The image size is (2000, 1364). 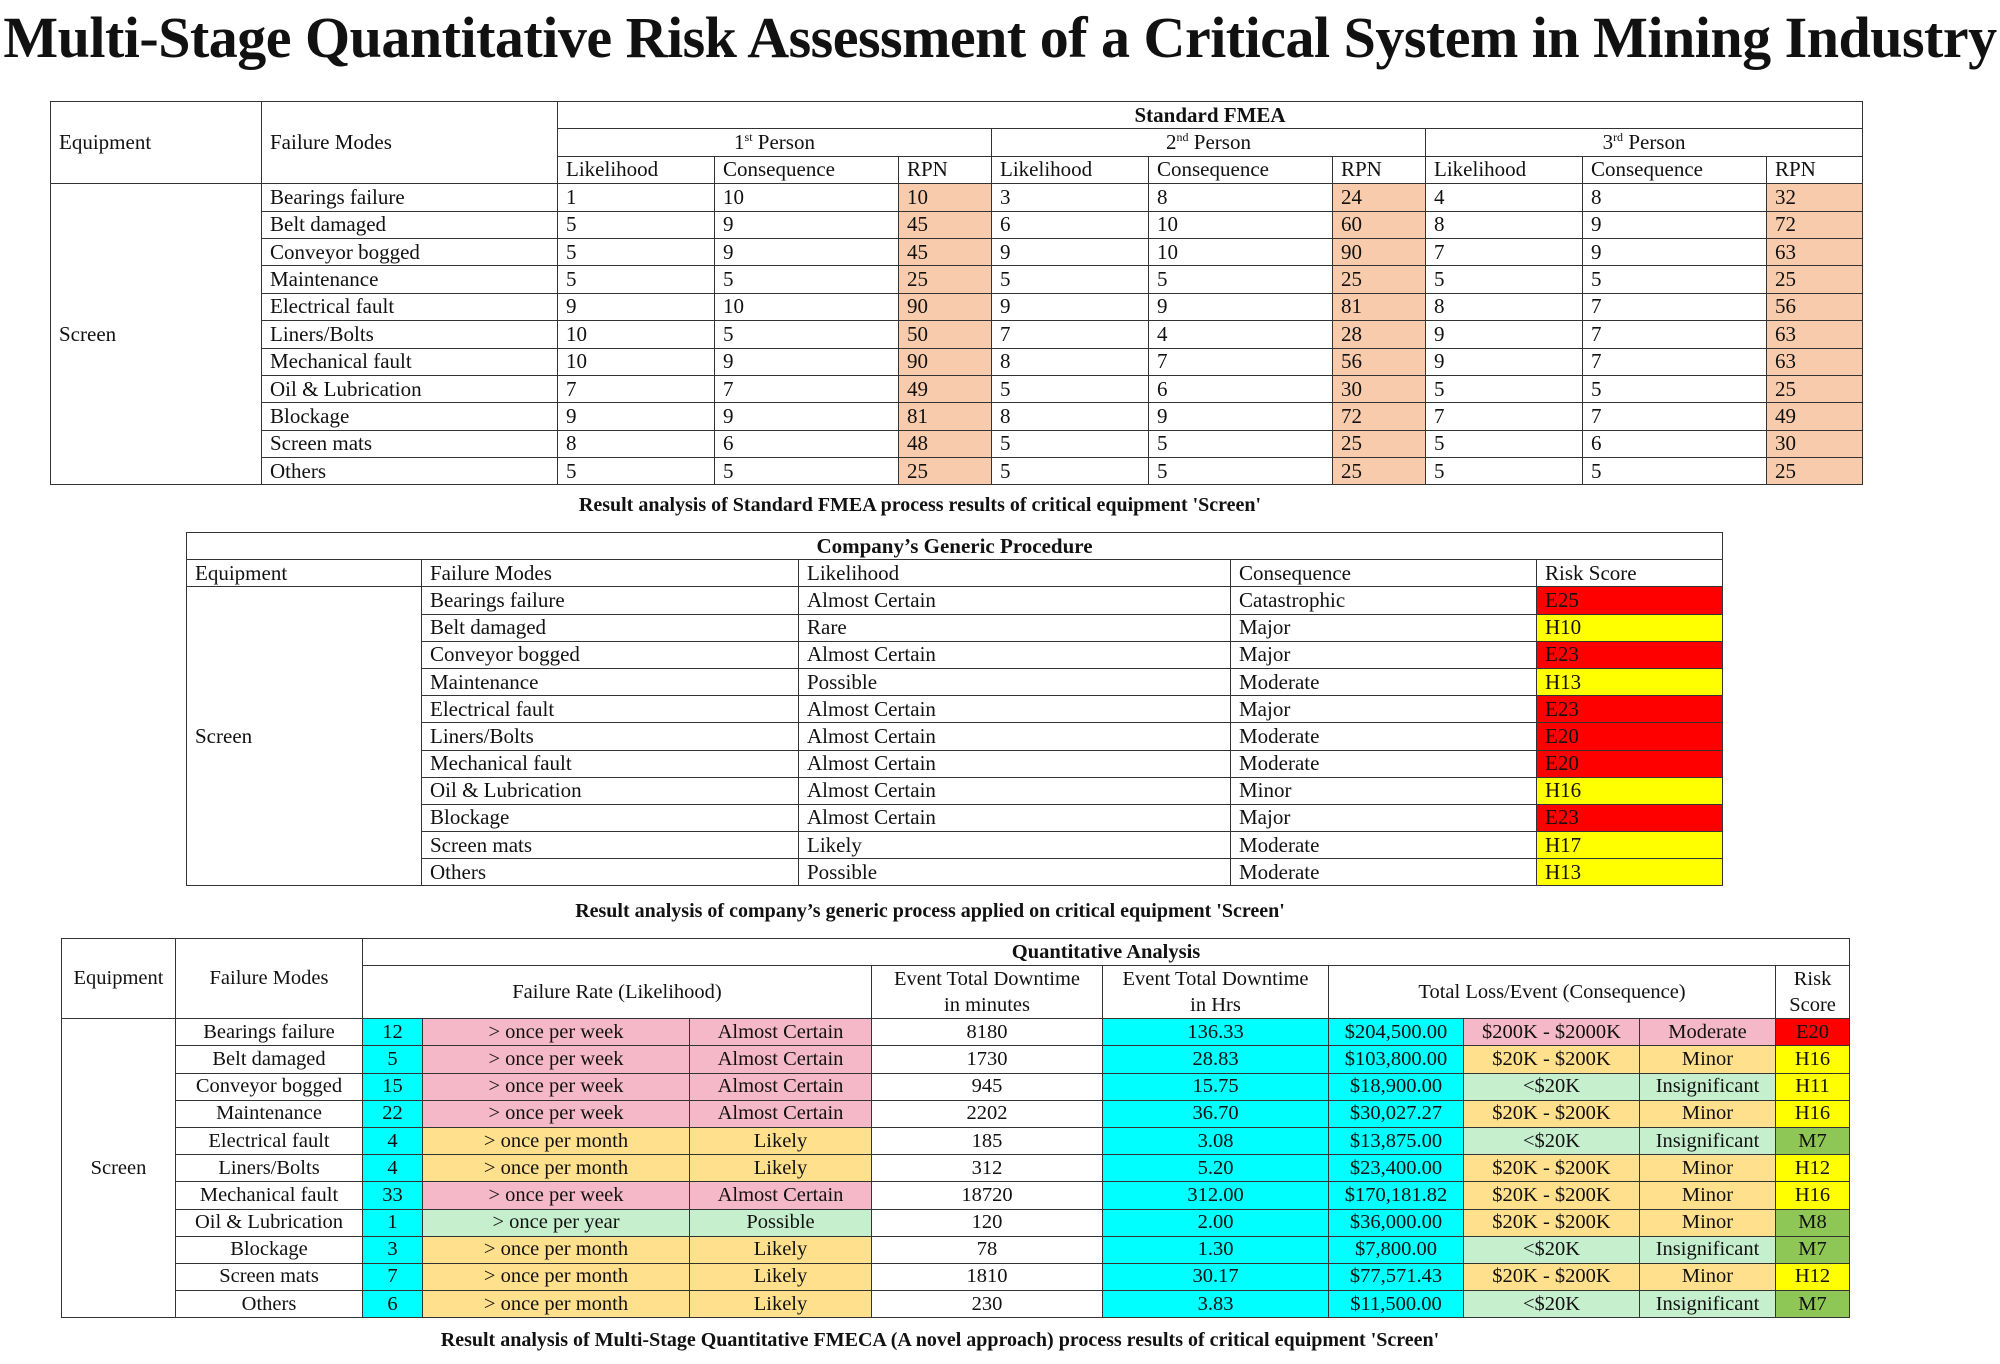 What do you see at coordinates (780, 1222) in the screenshot?
I see `likelihood-cell: Possible` at bounding box center [780, 1222].